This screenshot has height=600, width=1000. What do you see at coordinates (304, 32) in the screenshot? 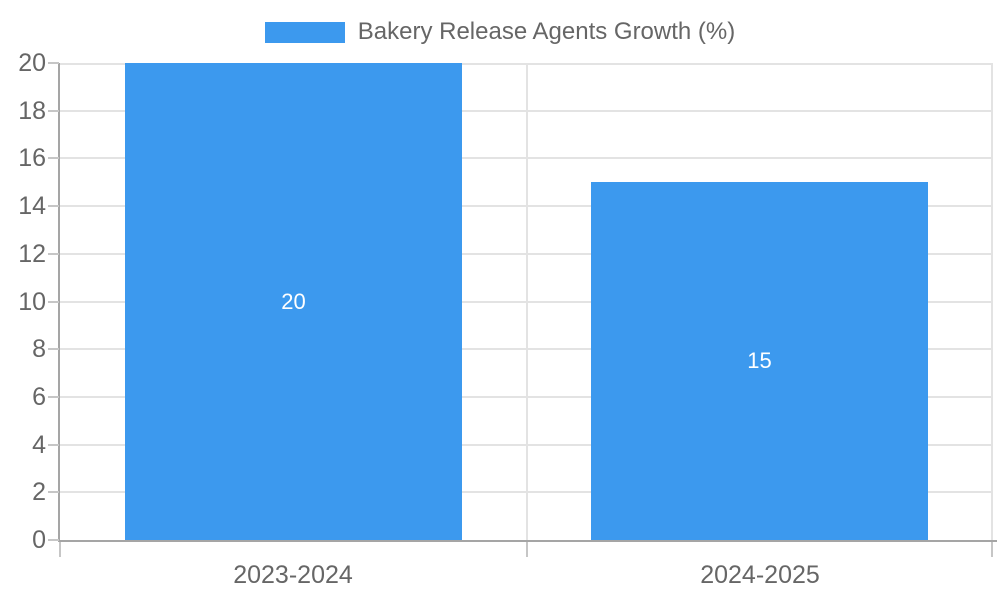
I see `legend-swatch` at bounding box center [304, 32].